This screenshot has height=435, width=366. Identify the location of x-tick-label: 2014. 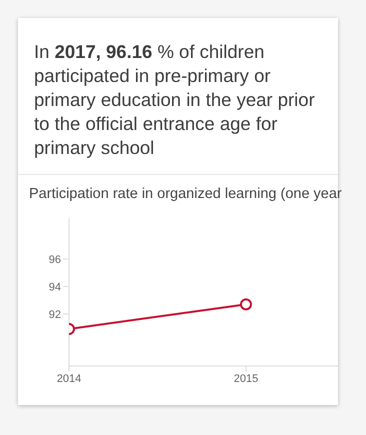
(69, 378).